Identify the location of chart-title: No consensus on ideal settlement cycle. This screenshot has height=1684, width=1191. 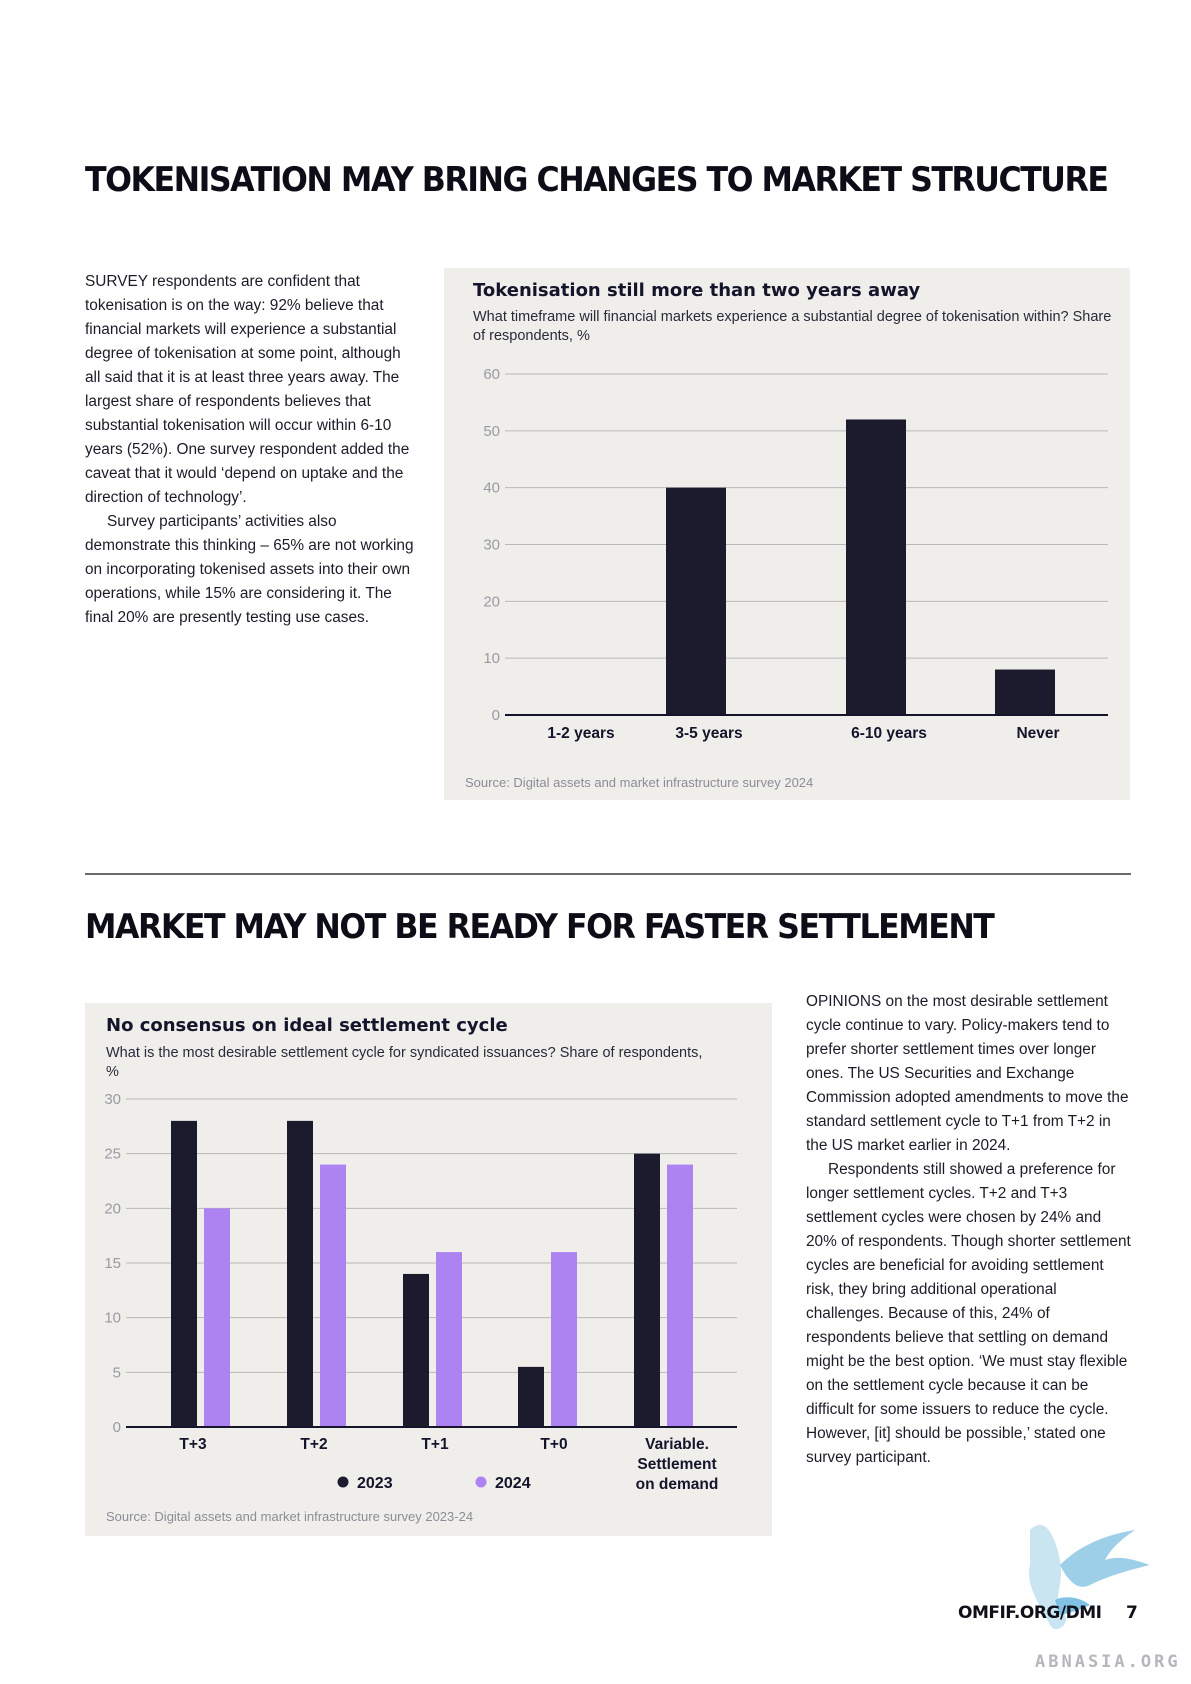
(307, 1025).